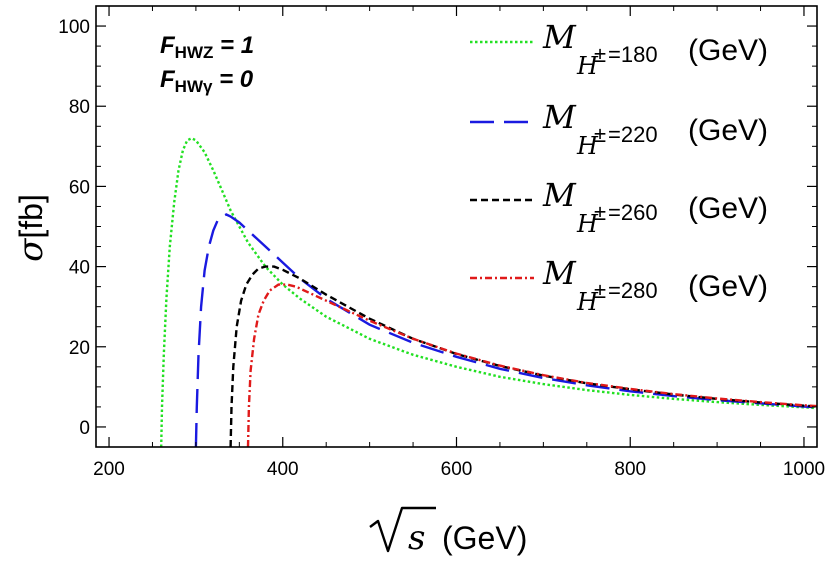 The image size is (830, 568). I want to click on y-tick-label: 20, so click(79, 348).